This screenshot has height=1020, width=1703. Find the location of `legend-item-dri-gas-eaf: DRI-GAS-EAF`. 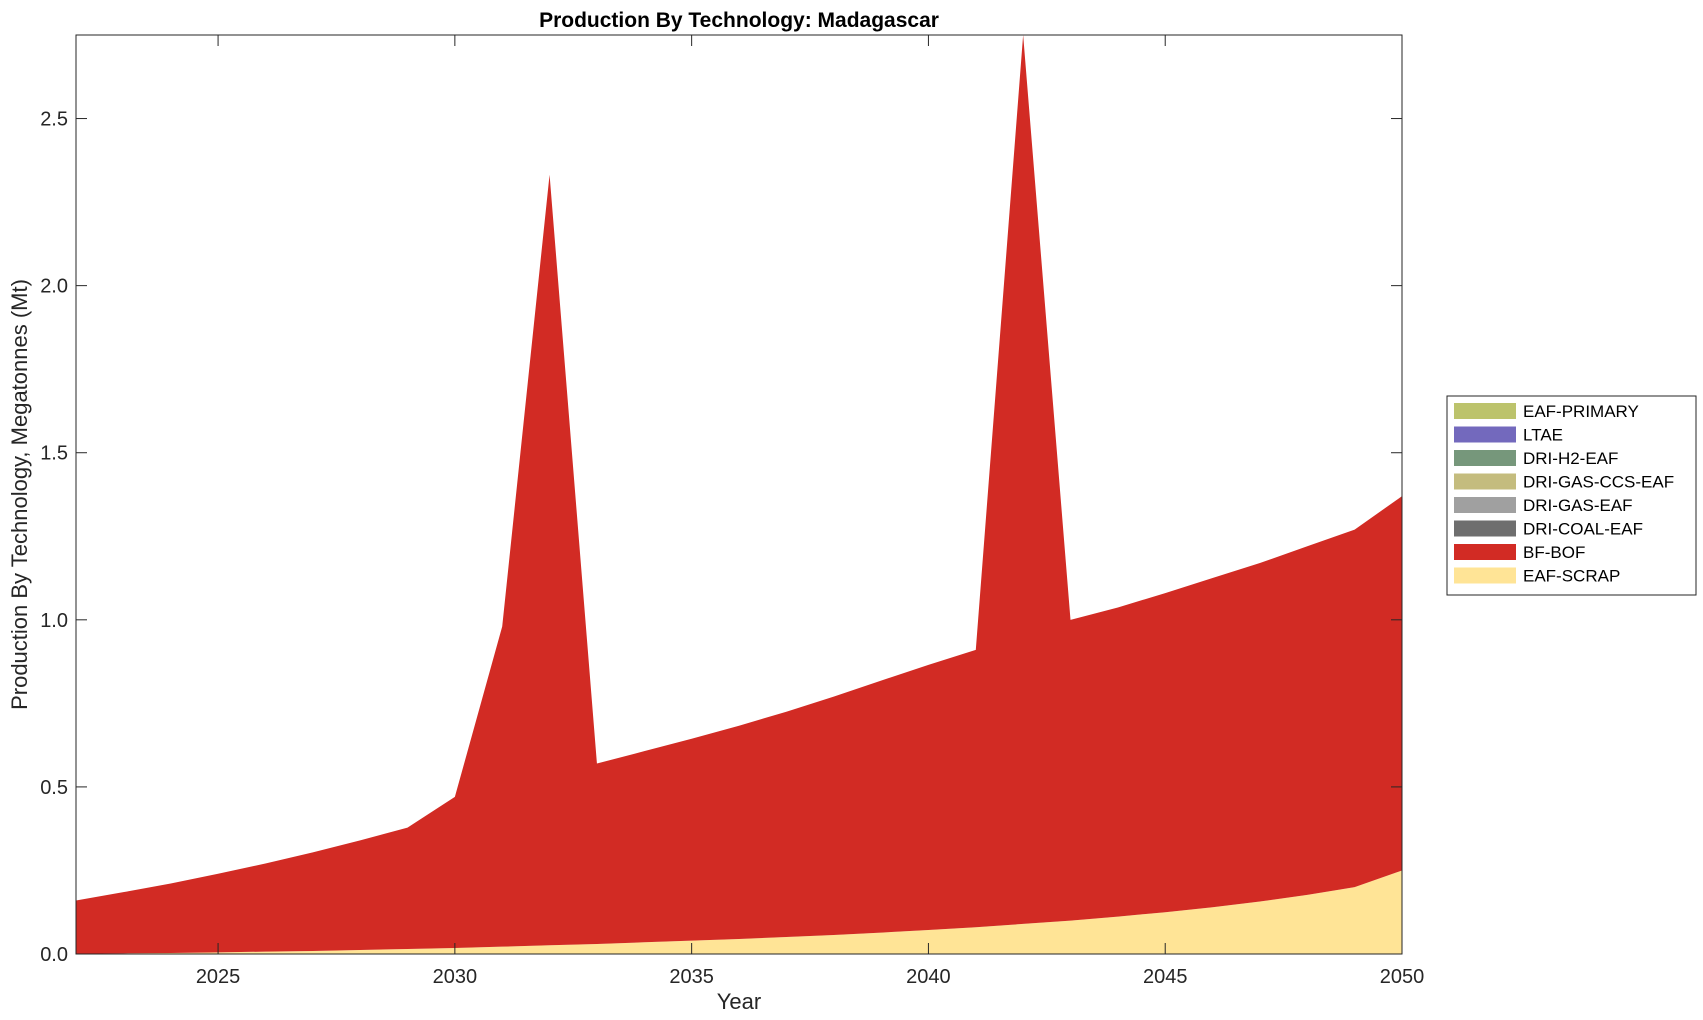

legend-item-dri-gas-eaf: DRI-GAS-EAF is located at coordinates (1543, 505).